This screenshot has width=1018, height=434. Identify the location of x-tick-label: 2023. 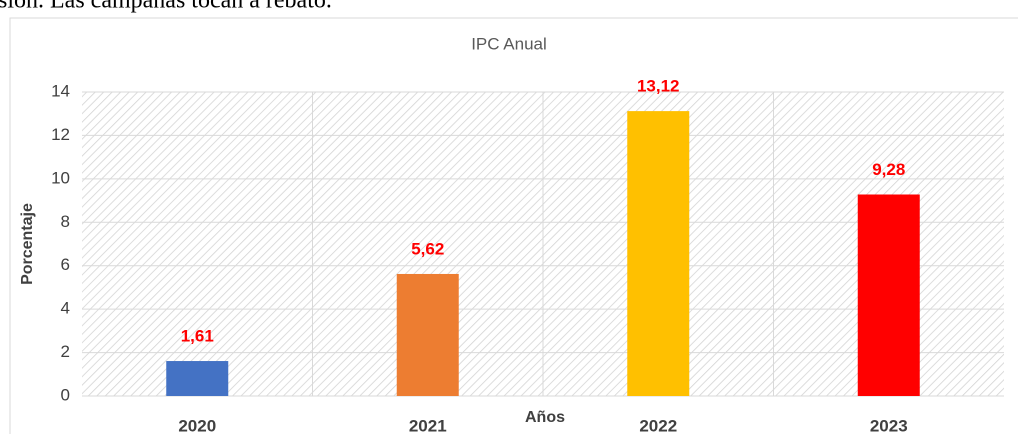
(889, 425).